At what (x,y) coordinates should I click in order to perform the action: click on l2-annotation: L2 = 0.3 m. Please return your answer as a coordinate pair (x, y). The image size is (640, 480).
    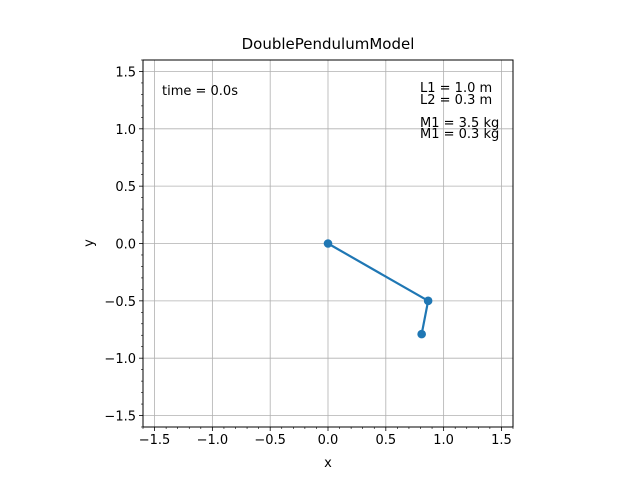
    Looking at the image, I should click on (456, 100).